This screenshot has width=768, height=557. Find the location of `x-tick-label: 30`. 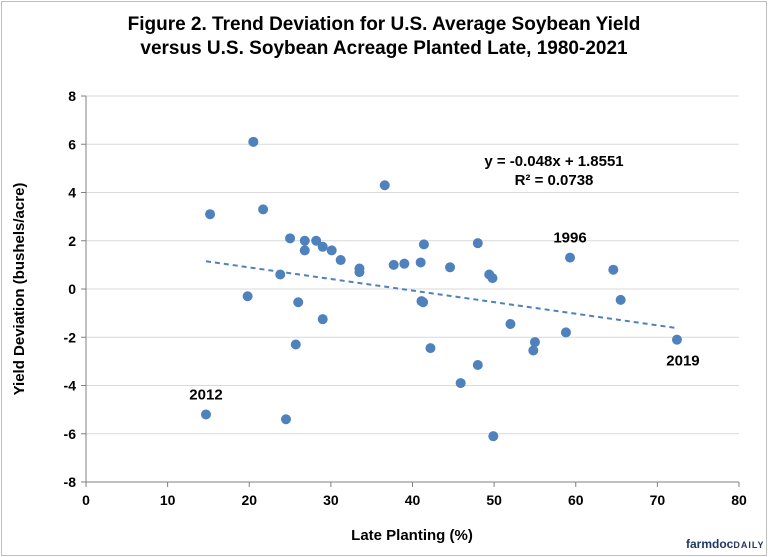

x-tick-label: 30 is located at coordinates (331, 500).